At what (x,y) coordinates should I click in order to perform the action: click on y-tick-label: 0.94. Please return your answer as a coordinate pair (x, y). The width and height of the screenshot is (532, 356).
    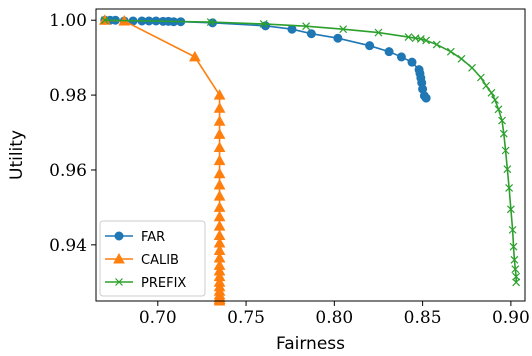
    Looking at the image, I should click on (68, 246).